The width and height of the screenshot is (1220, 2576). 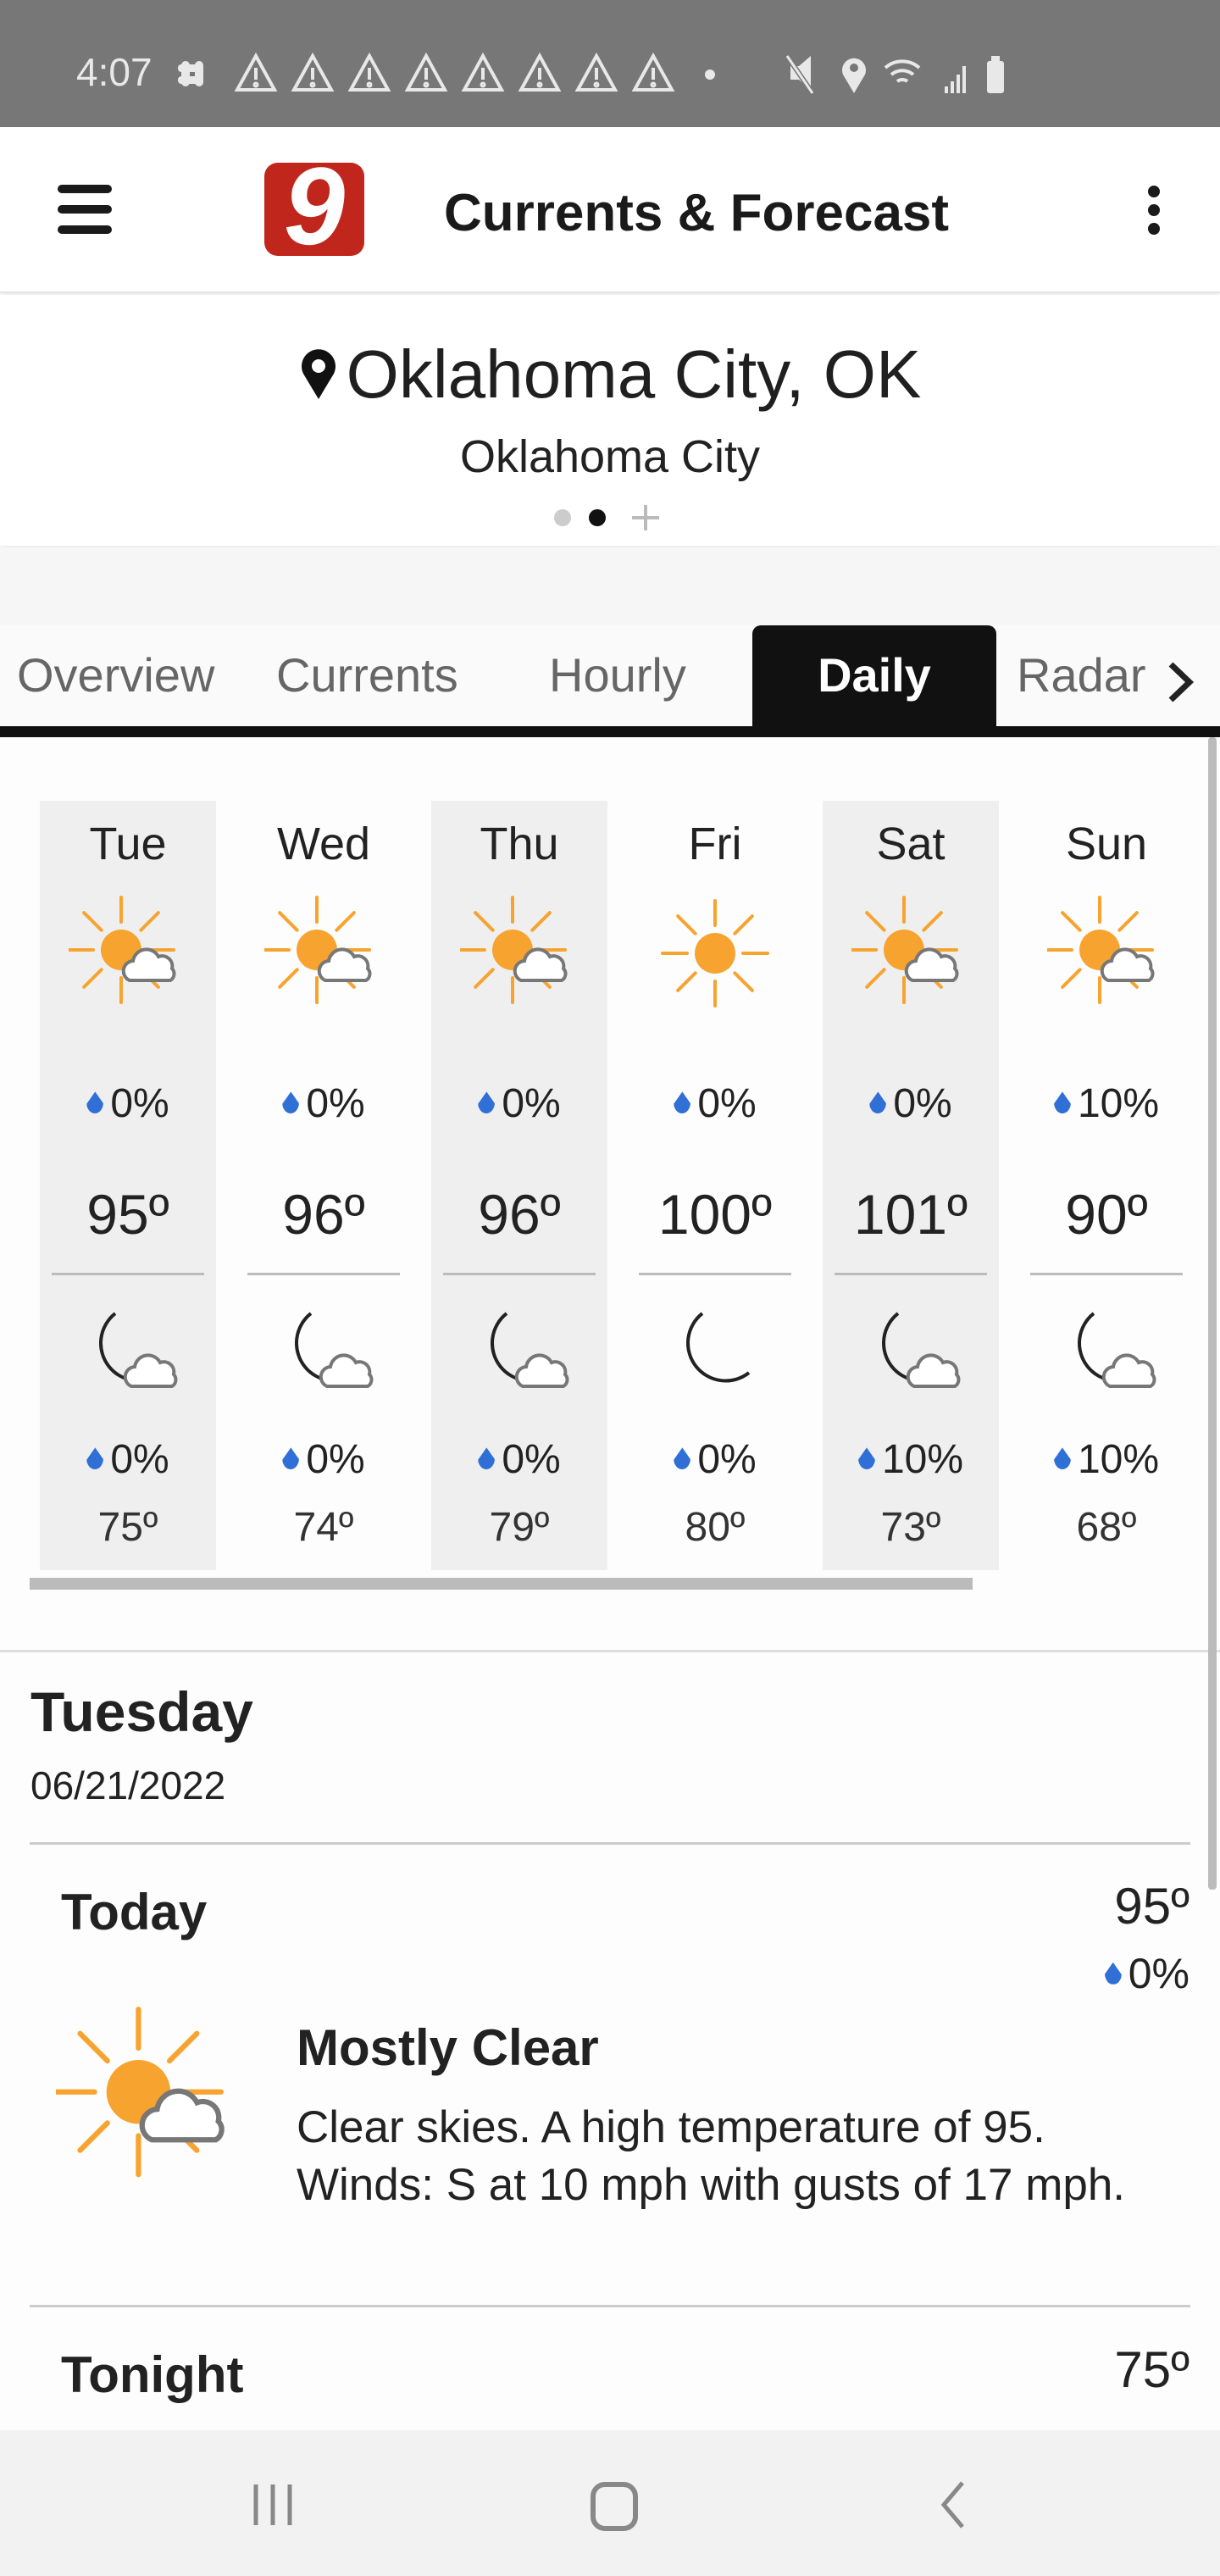 What do you see at coordinates (116, 675) in the screenshot?
I see `tab-overview: Overview` at bounding box center [116, 675].